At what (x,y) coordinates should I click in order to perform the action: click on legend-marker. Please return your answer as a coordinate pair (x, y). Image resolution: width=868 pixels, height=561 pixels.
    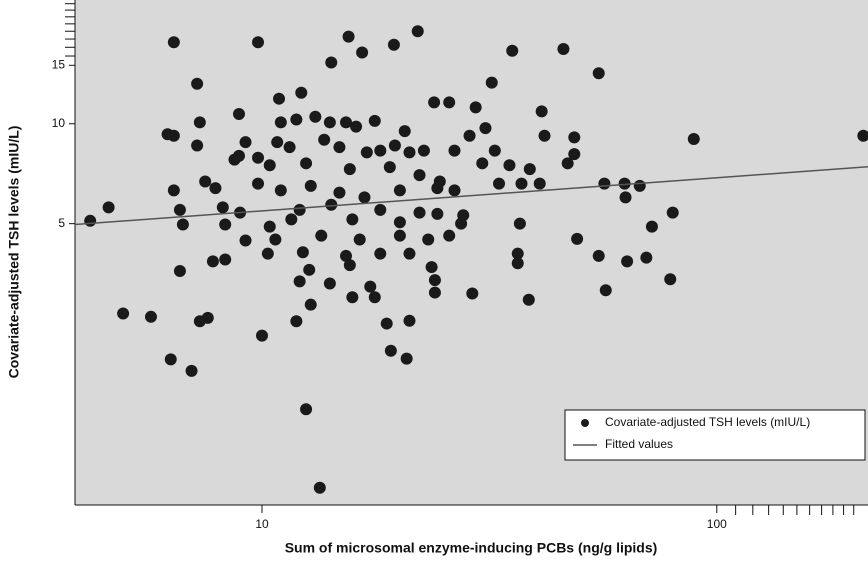
    Looking at the image, I should click on (585, 423).